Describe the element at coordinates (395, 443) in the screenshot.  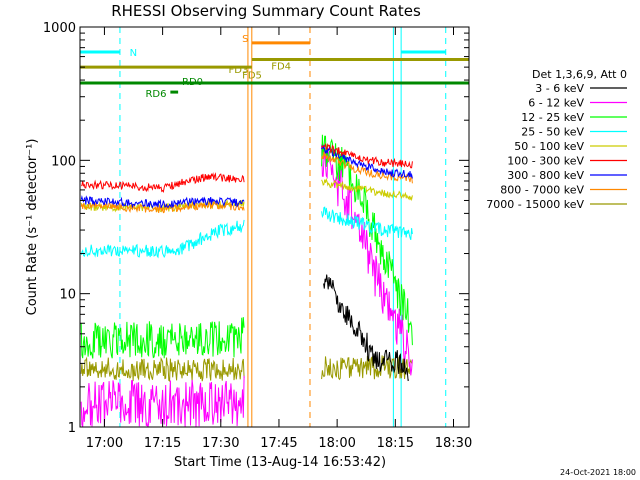
I see `x-tick-label: 18:15` at that location.